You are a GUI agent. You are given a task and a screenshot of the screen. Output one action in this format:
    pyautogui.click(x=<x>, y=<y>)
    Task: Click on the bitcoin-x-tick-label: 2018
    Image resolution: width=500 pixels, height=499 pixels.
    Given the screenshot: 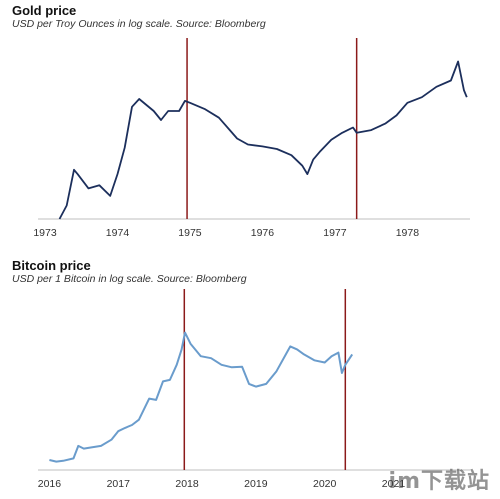 What is the action you would take?
    pyautogui.click(x=187, y=484)
    